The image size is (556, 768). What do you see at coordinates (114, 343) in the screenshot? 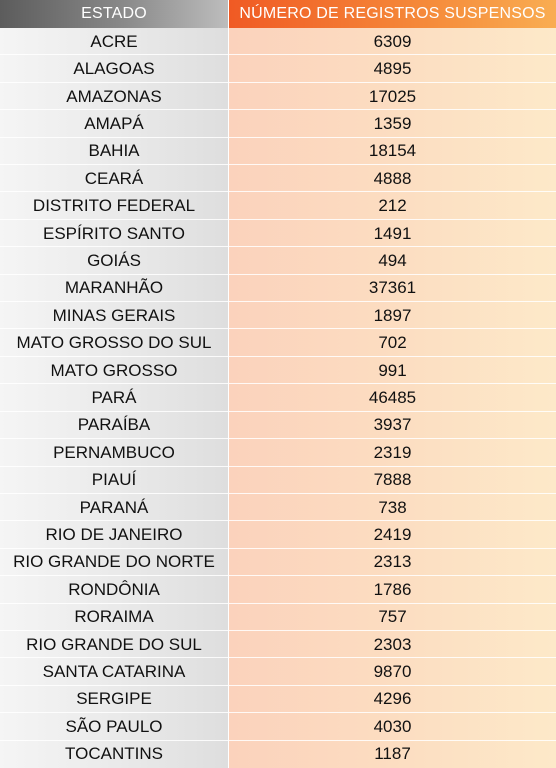
I see `estado-cell: MATO GROSSO DO SUL` at bounding box center [114, 343].